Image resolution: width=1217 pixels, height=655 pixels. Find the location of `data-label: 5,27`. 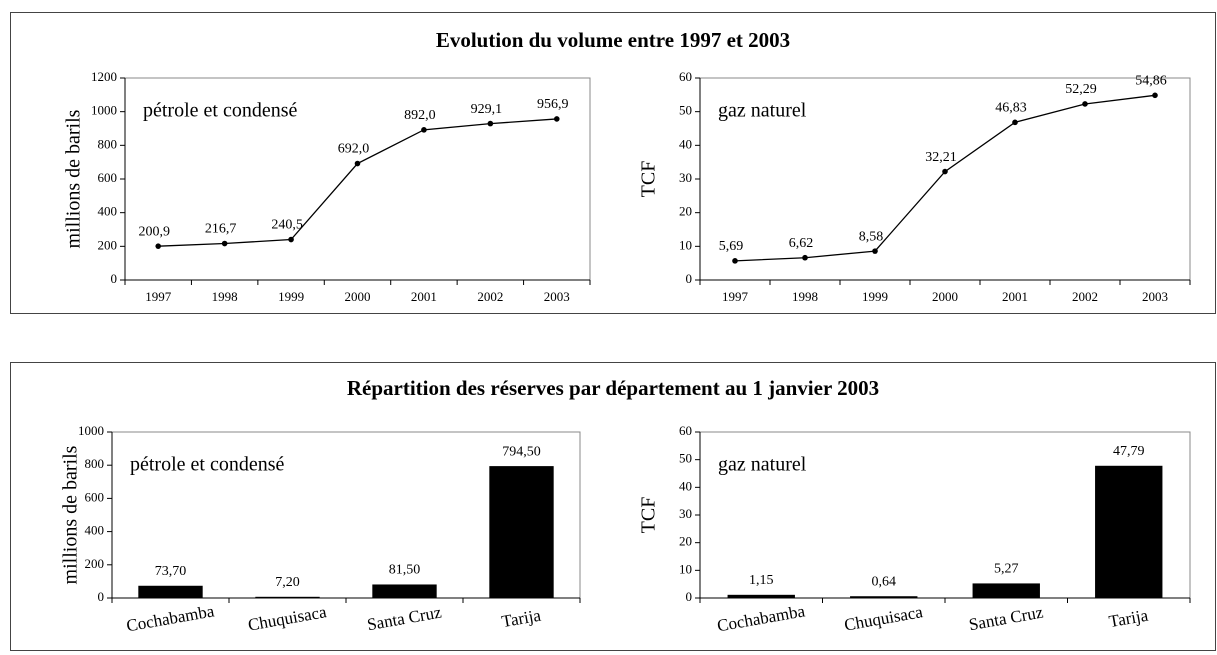

data-label: 5,27 is located at coordinates (1006, 569).